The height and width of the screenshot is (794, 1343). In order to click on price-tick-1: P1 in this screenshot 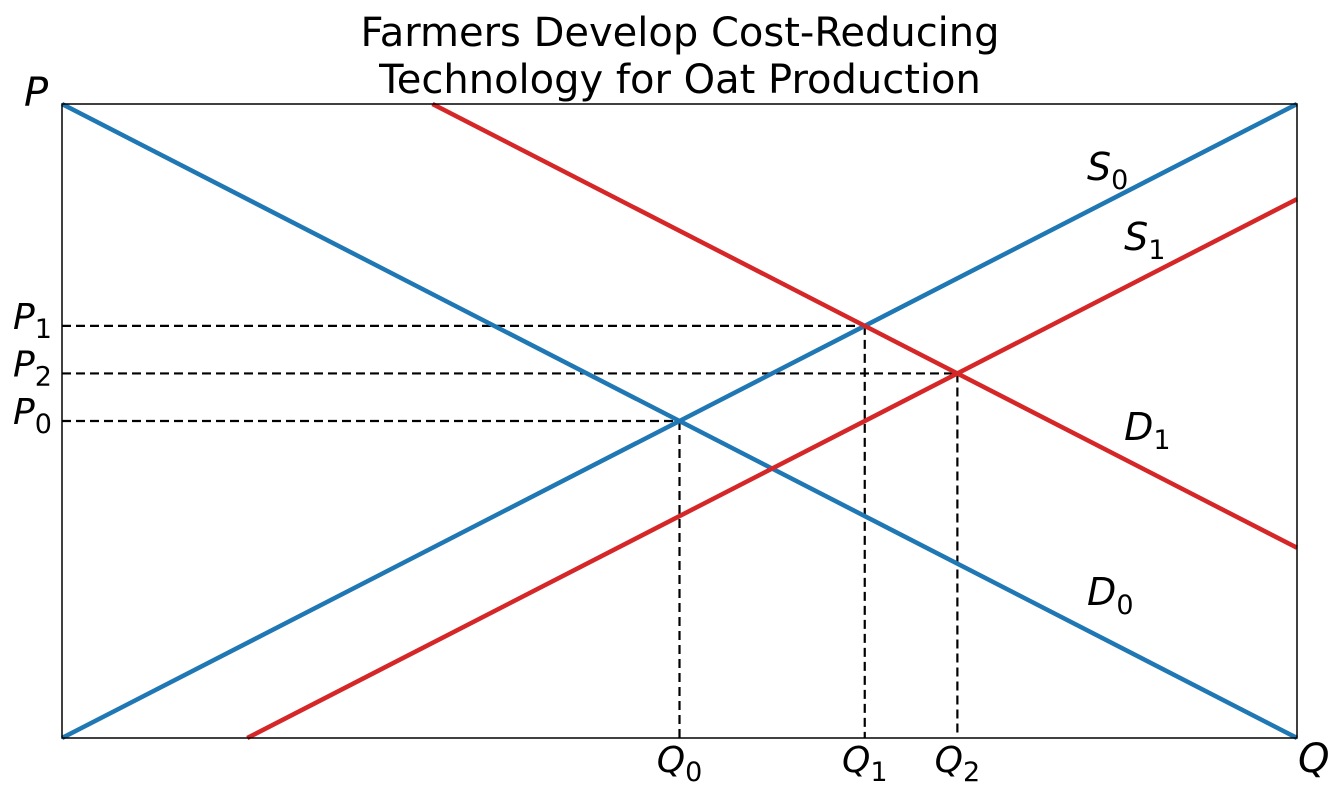, I will do `click(32, 321)`.